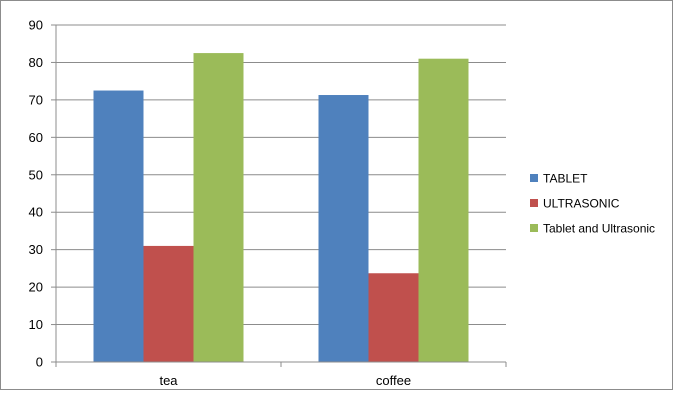 The width and height of the screenshot is (673, 394). What do you see at coordinates (36, 25) in the screenshot?
I see `y-tick-label: 90` at bounding box center [36, 25].